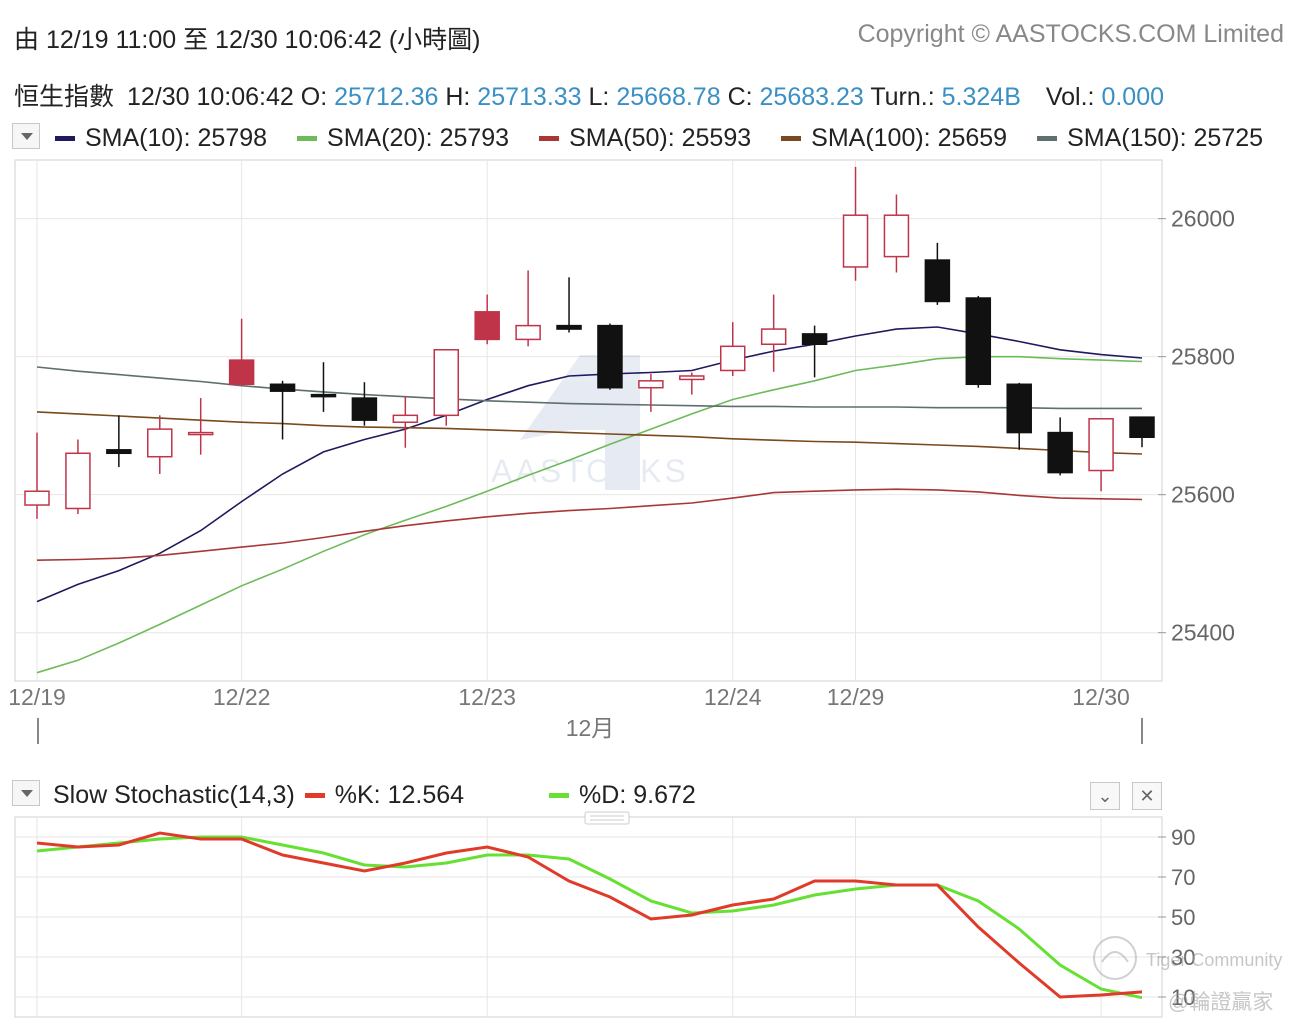  I want to click on sma-legend-item: SMA(50): 25593, so click(645, 138).